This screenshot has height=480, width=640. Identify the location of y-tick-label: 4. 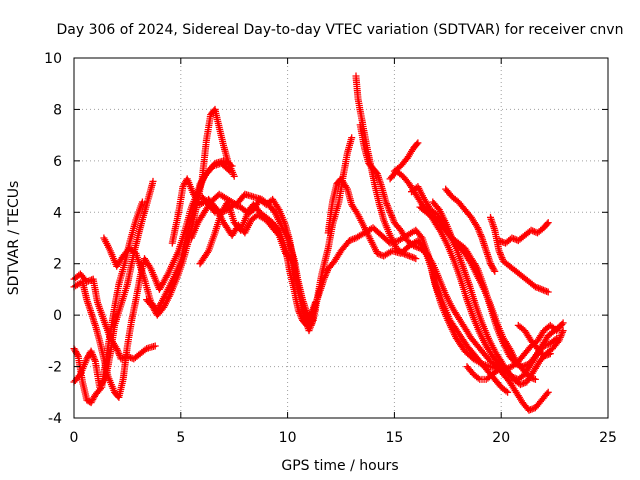
(57, 213).